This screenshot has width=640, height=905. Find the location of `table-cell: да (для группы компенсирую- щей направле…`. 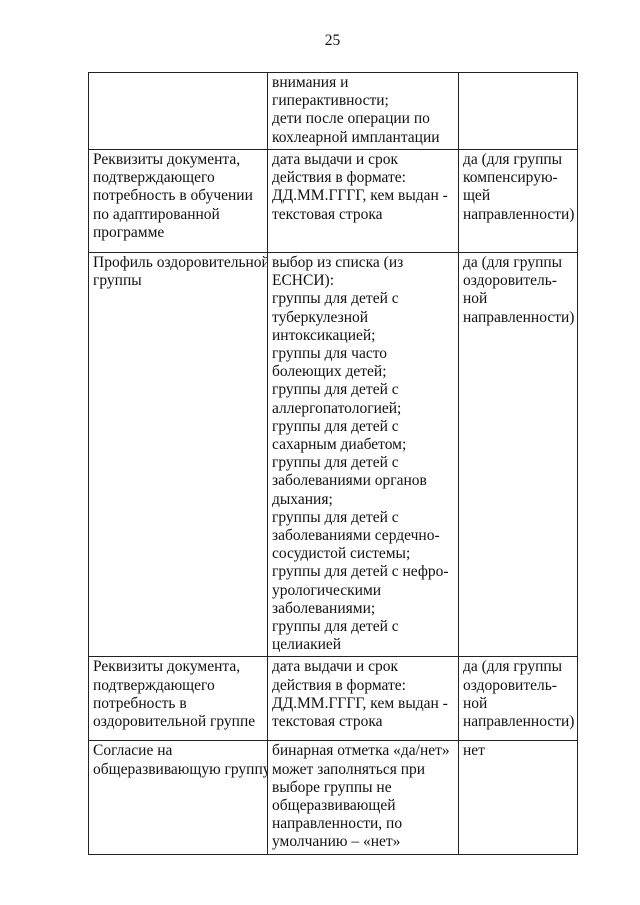

table-cell: да (для группы компенсирую- щей направле… is located at coordinates (518, 201).